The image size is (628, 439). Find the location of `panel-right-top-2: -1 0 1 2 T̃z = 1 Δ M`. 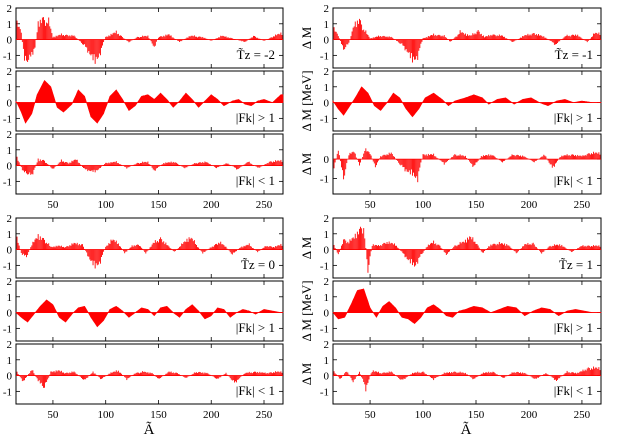

panel-right-top-2: -1 0 1 2 T̃z = 1 Δ M is located at coordinates (450, 246).